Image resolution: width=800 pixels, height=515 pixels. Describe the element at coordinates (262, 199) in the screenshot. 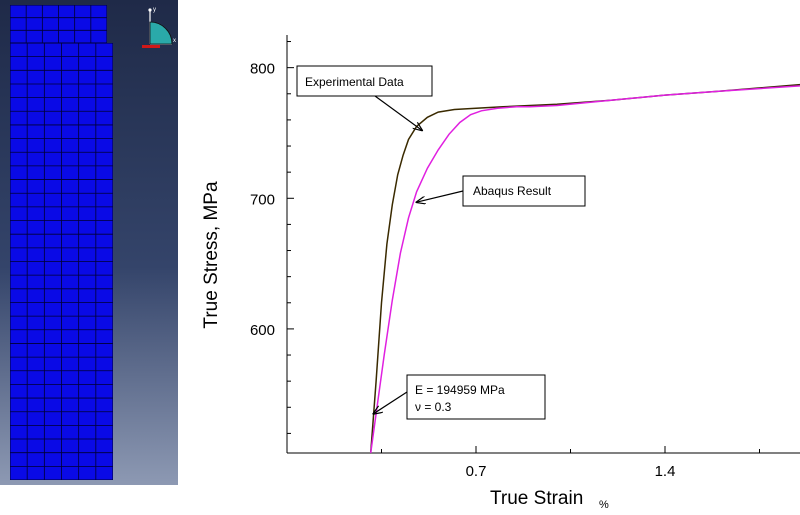

I see `y-tick-label: 700` at that location.